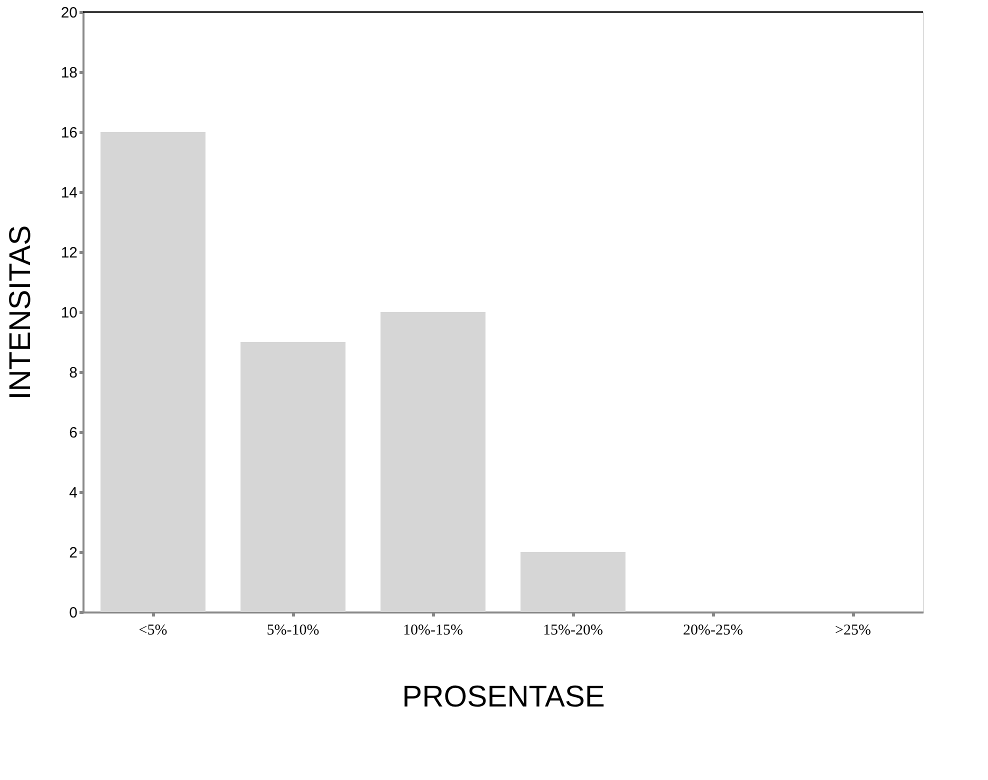 Image resolution: width=988 pixels, height=780 pixels. I want to click on y-tick-label: 14, so click(69, 193).